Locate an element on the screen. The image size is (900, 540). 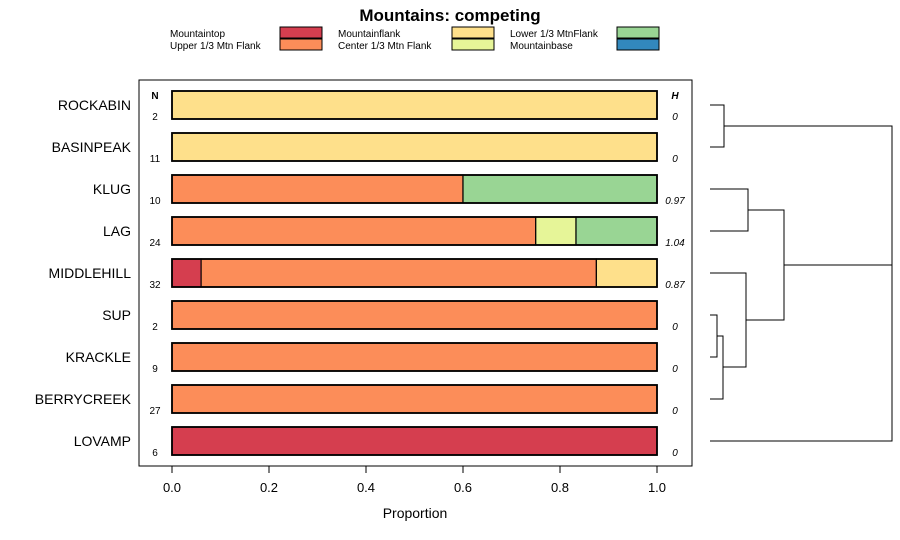
legend-label: Center 1/3 Mtn Flank is located at coordinates (385, 46).